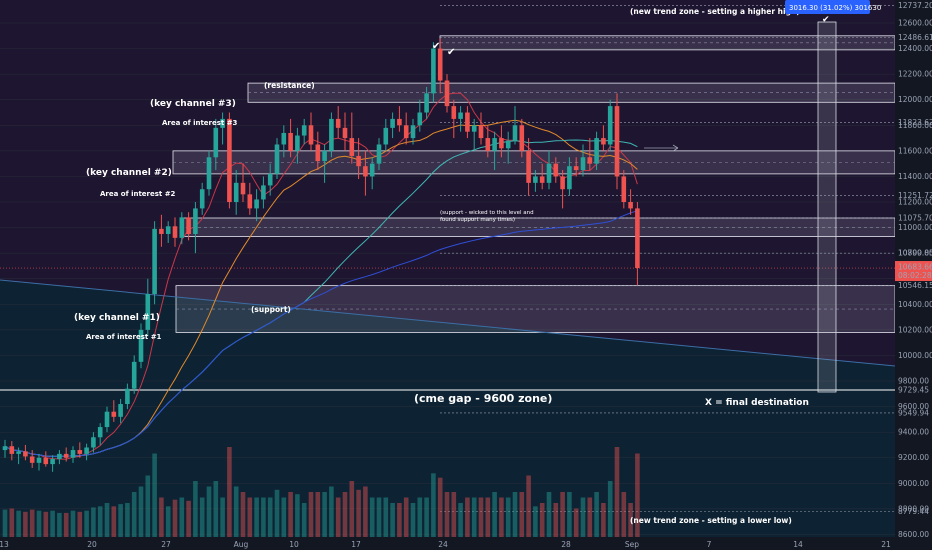 This screenshot has width=932, height=550. I want to click on x-tick-label: 14, so click(798, 544).